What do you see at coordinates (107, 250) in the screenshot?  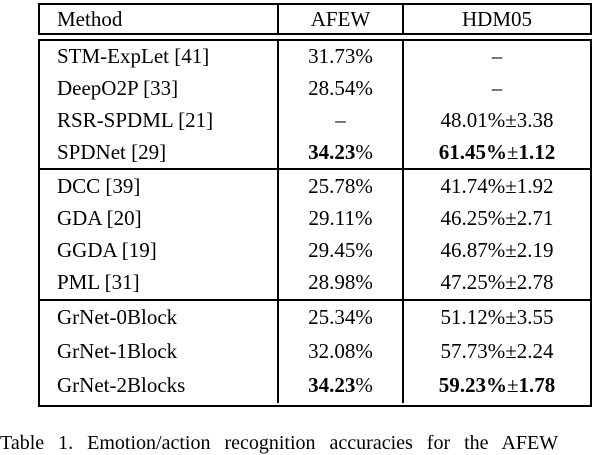 I see `method-cell: GGDA [19]` at bounding box center [107, 250].